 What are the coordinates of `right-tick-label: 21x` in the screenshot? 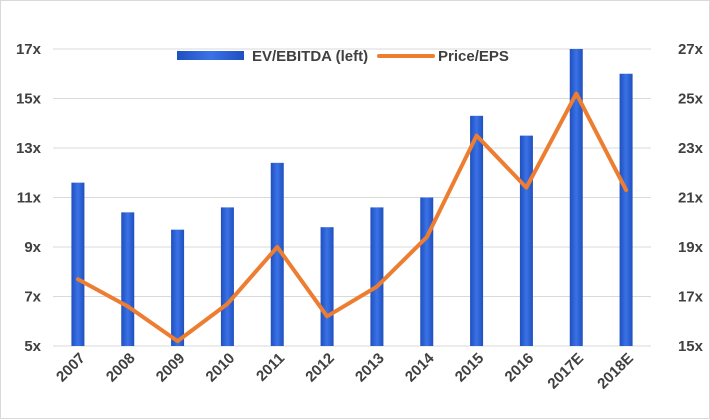 It's located at (691, 198).